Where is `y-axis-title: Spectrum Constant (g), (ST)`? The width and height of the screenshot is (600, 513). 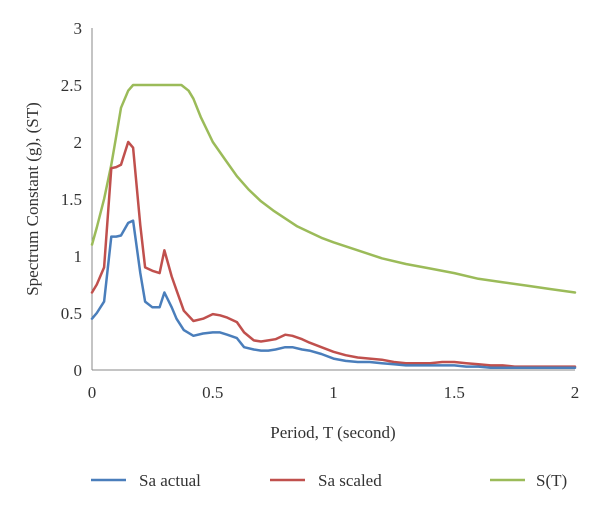
y-axis-title: Spectrum Constant (g), (ST) is located at coordinates (32, 199).